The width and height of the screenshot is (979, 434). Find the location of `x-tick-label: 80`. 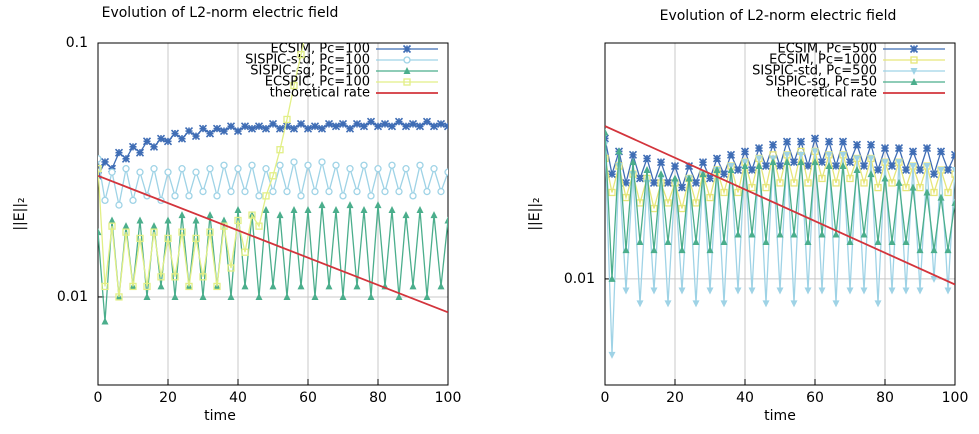

x-tick-label: 80 is located at coordinates (378, 398).